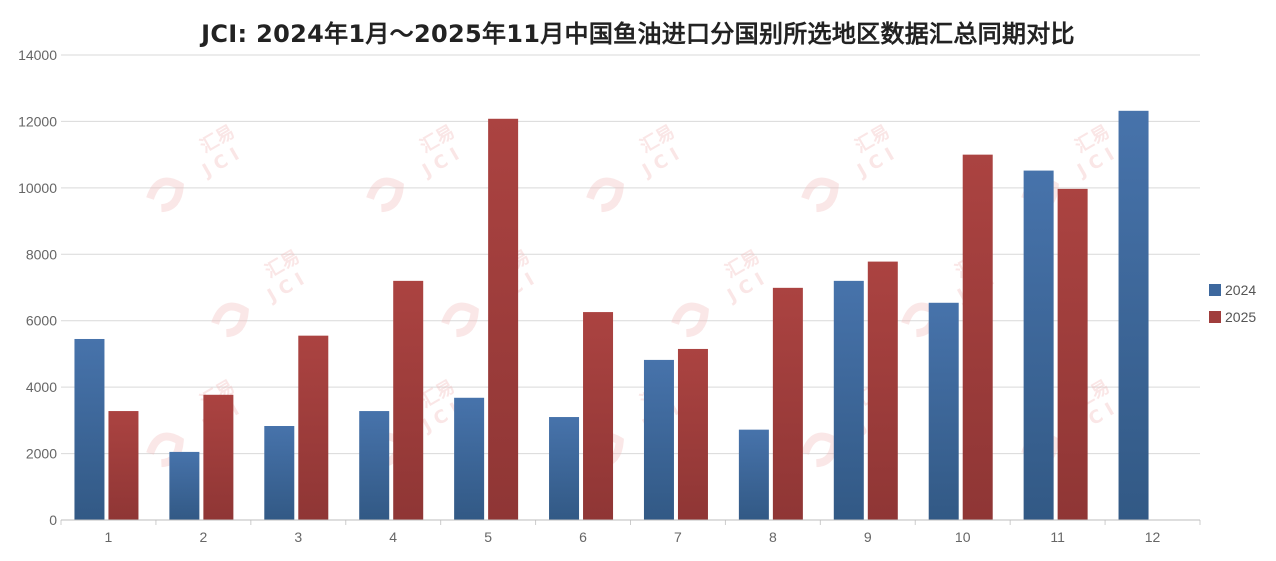  I want to click on x-tick-label: 8, so click(773, 537).